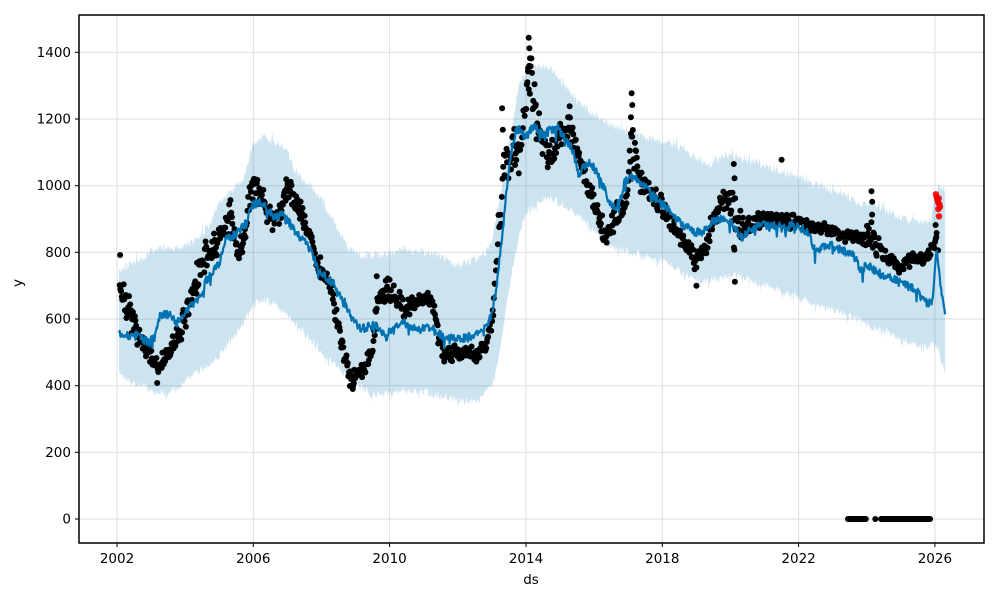 Image resolution: width=1000 pixels, height=600 pixels. I want to click on x-tick-label: 2002, so click(117, 559).